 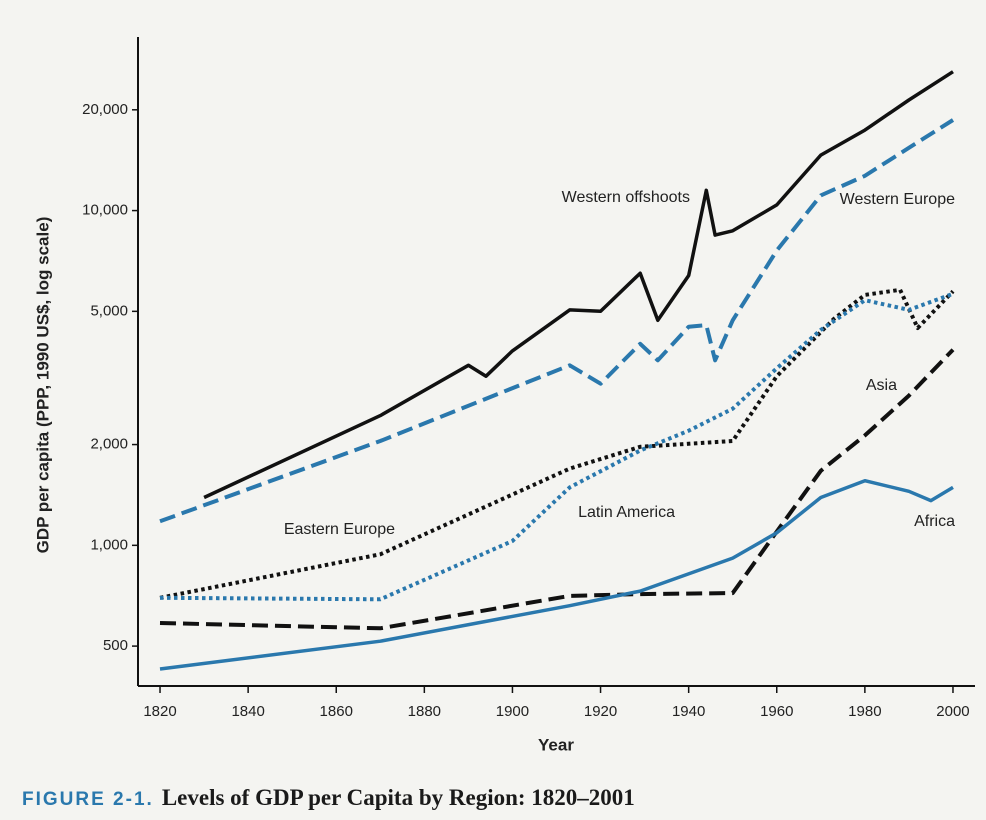 I want to click on x-tick-label: 2000, so click(x=952, y=711).